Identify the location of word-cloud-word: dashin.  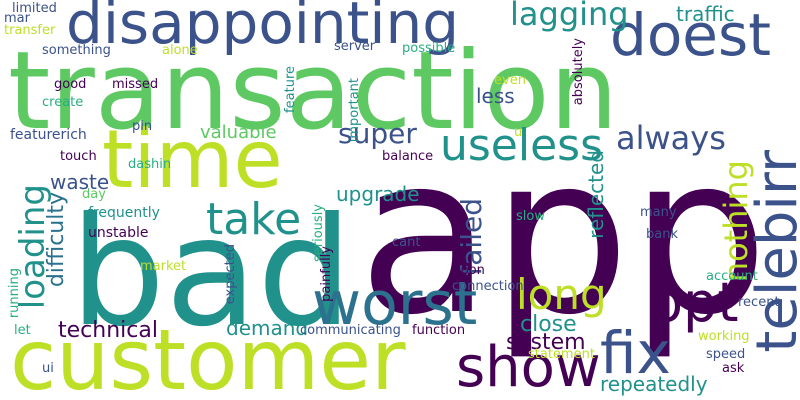
(150, 164).